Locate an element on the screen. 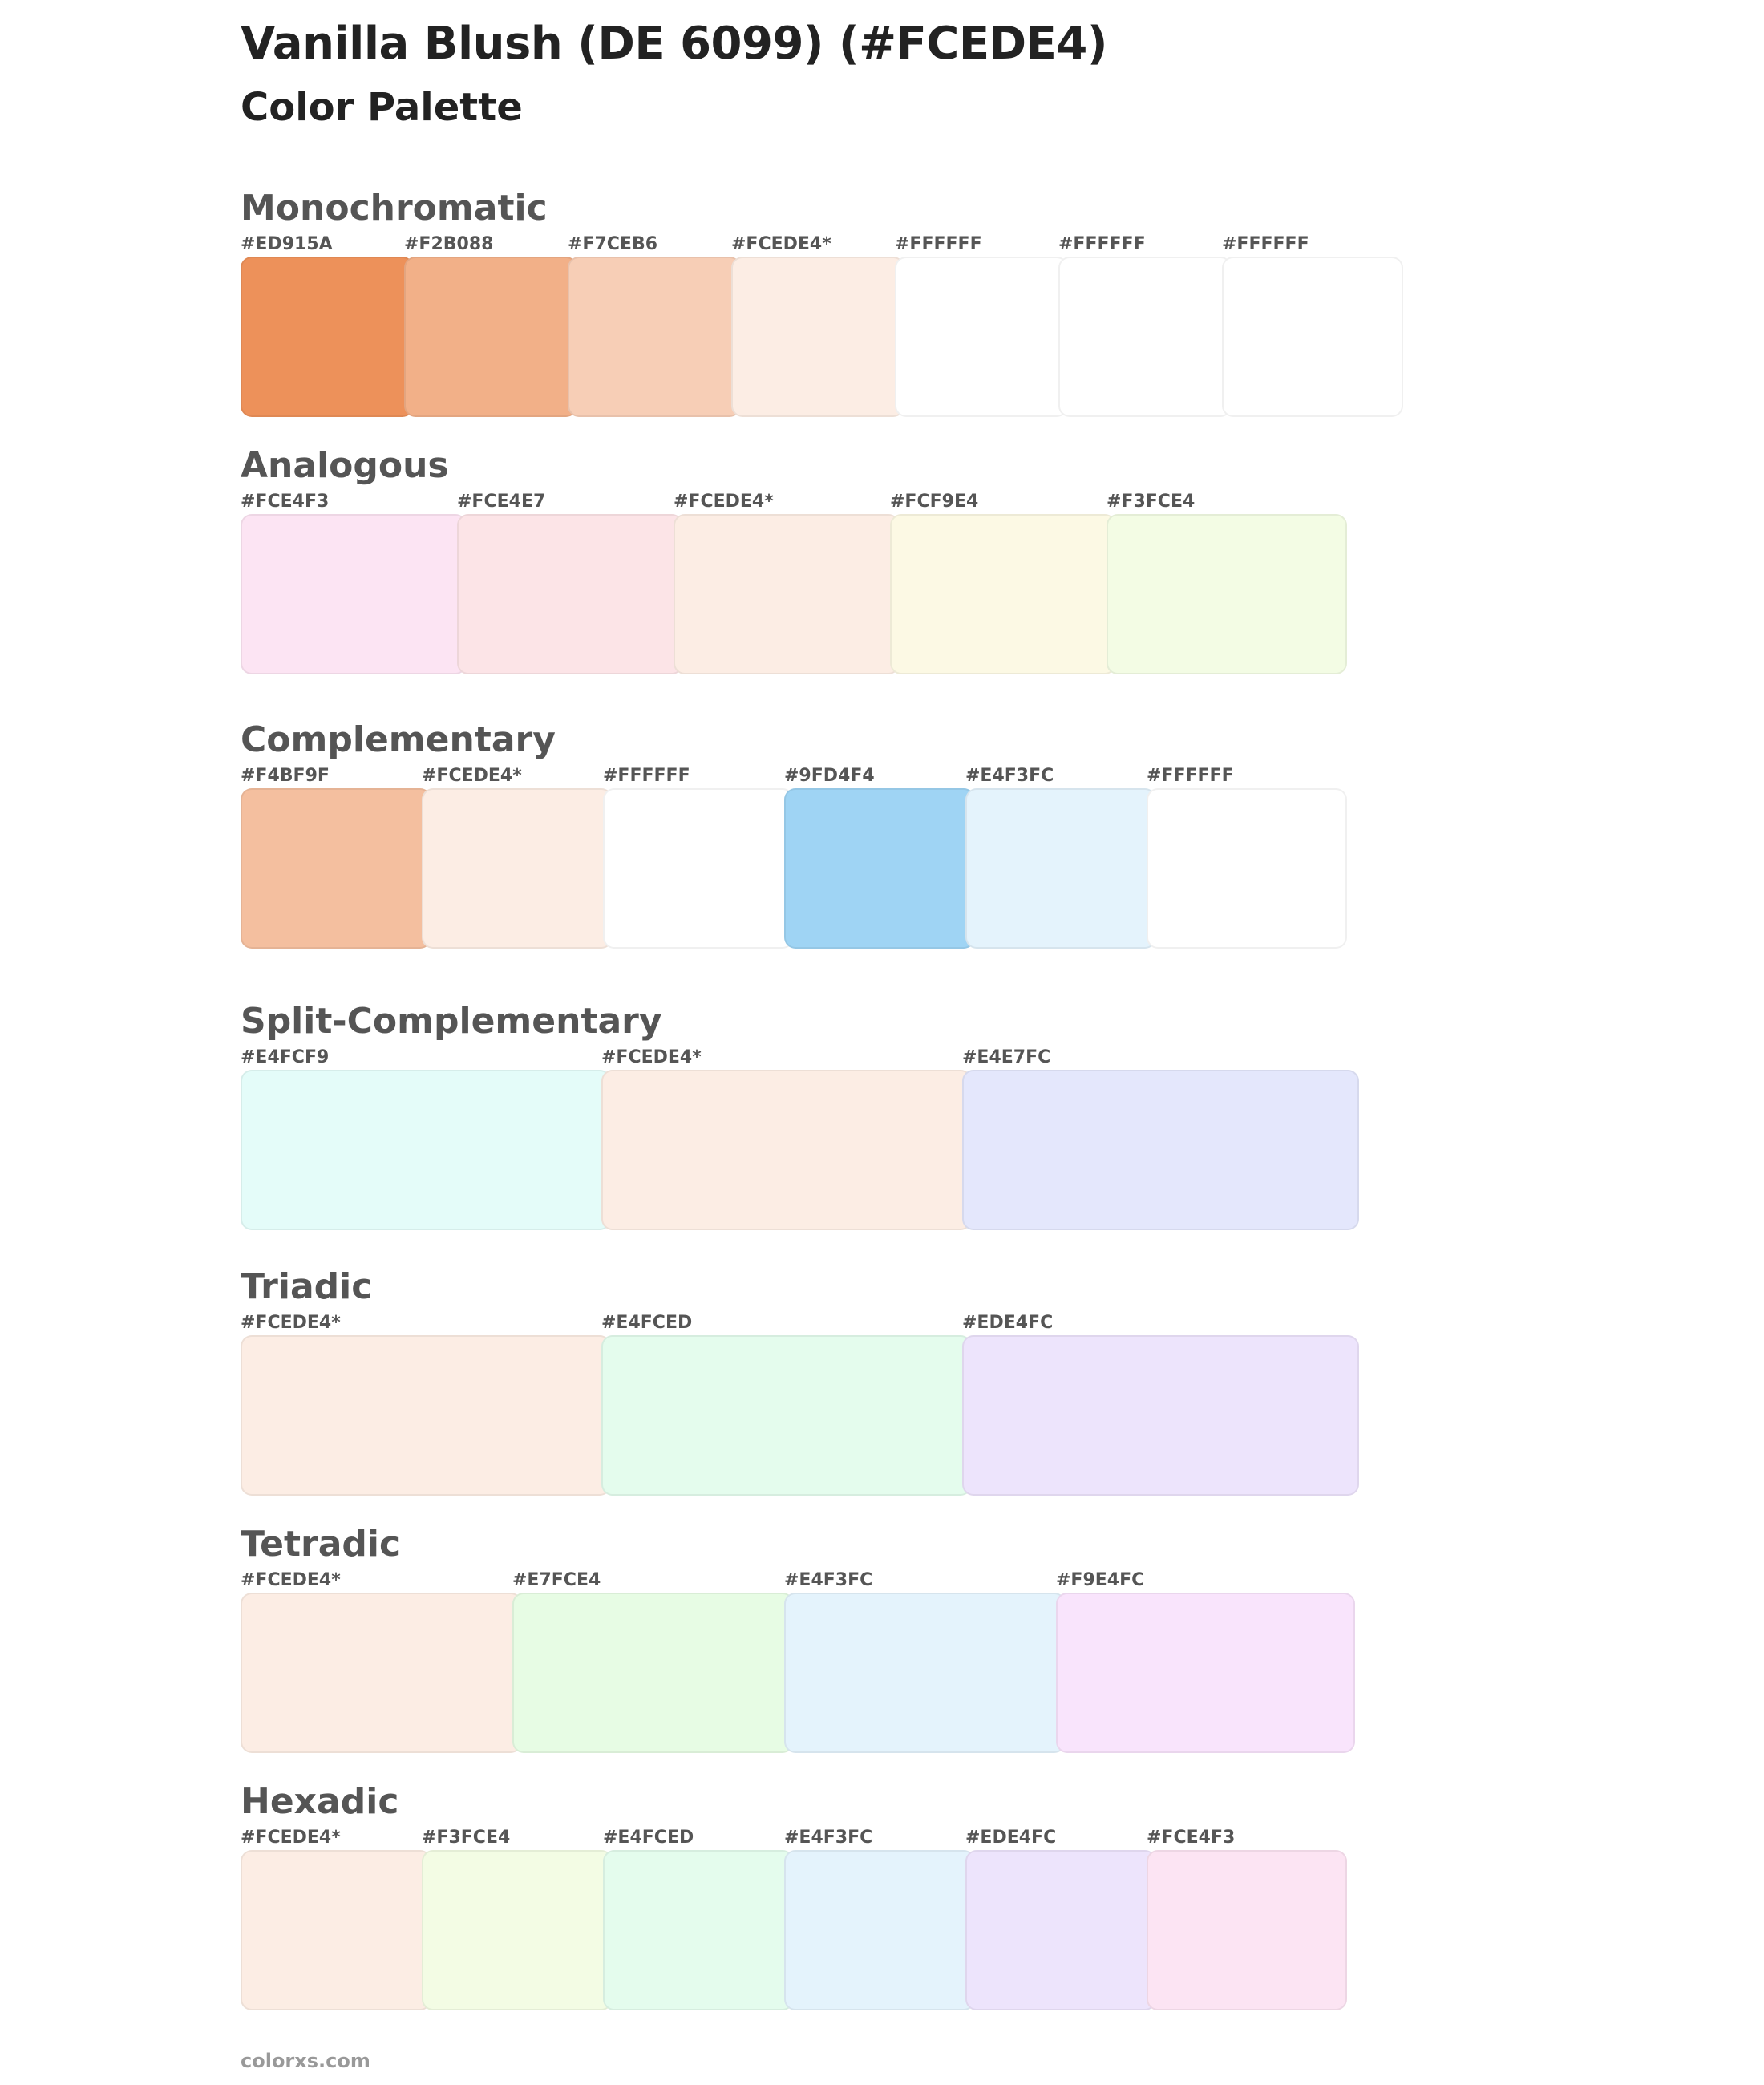 The width and height of the screenshot is (1764, 2085). site-credit: colorxs.com is located at coordinates (305, 2061).